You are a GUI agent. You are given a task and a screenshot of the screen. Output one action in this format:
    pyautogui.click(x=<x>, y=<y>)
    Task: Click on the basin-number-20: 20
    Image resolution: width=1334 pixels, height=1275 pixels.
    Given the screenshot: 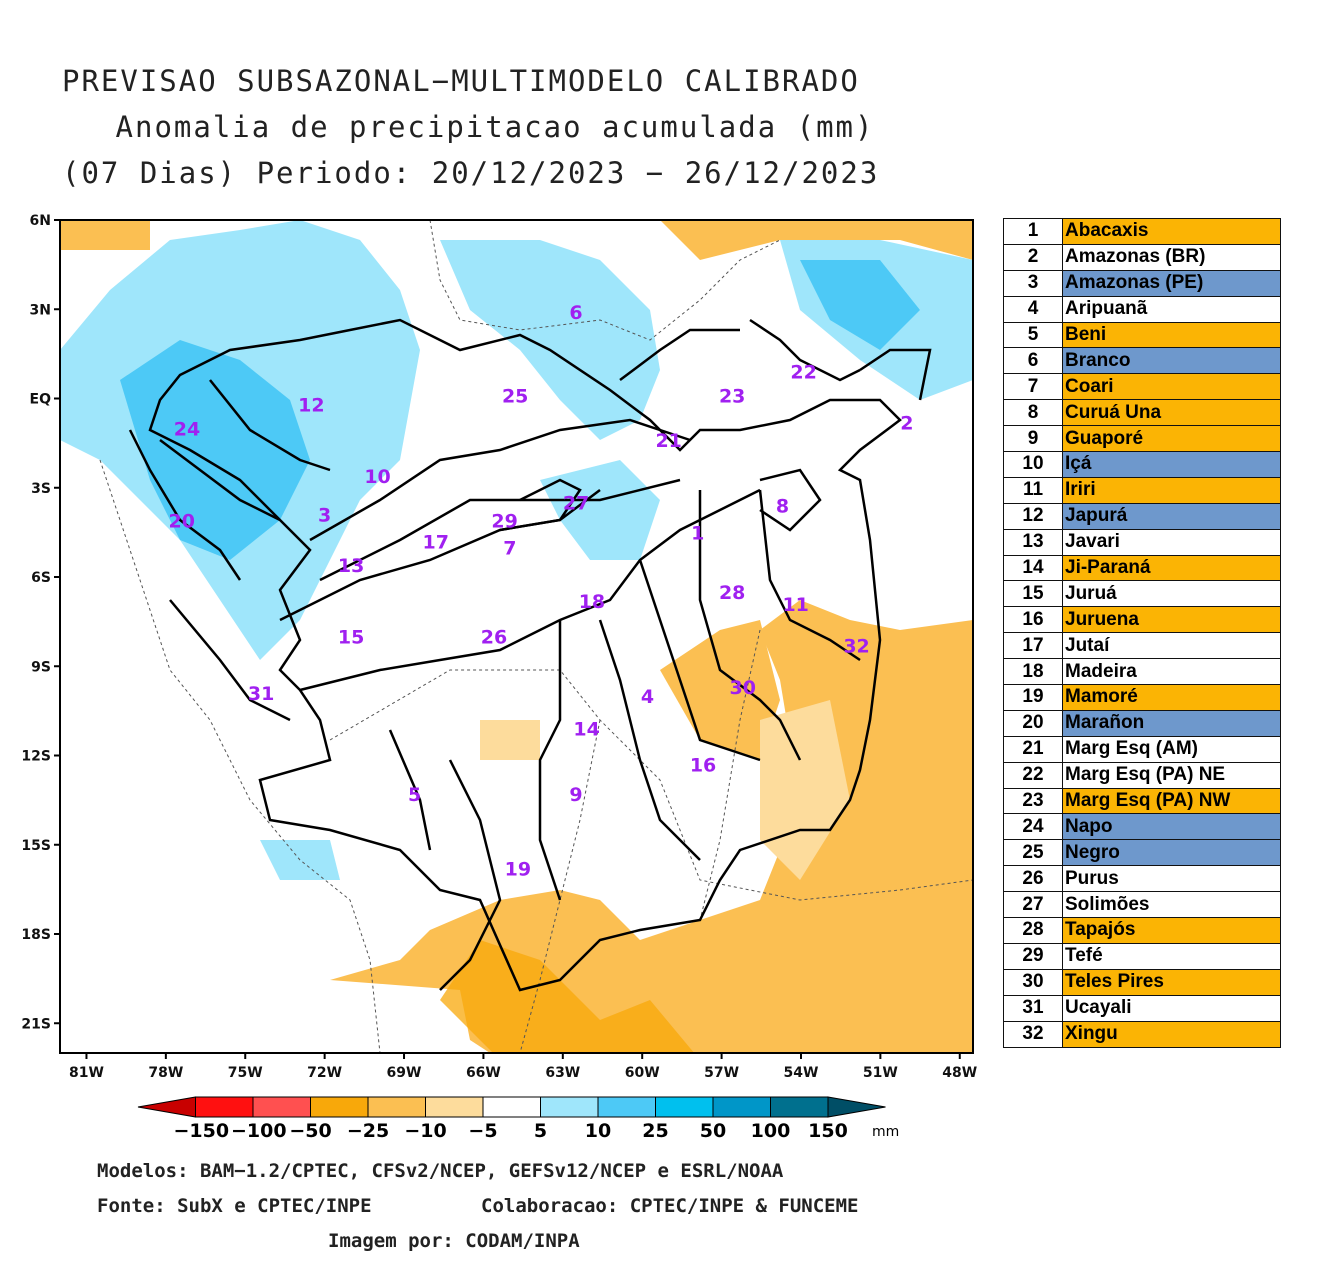 What is the action you would take?
    pyautogui.click(x=182, y=521)
    